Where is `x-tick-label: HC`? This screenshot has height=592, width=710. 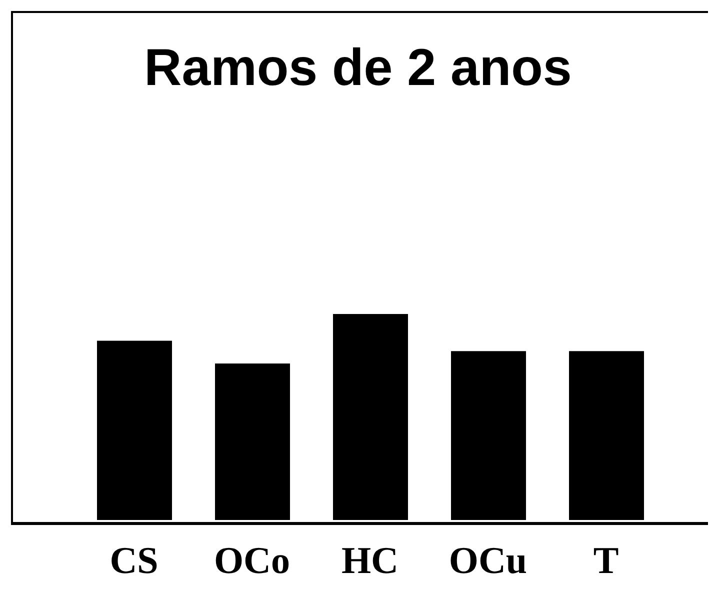
x-tick-label: HC is located at coordinates (370, 561).